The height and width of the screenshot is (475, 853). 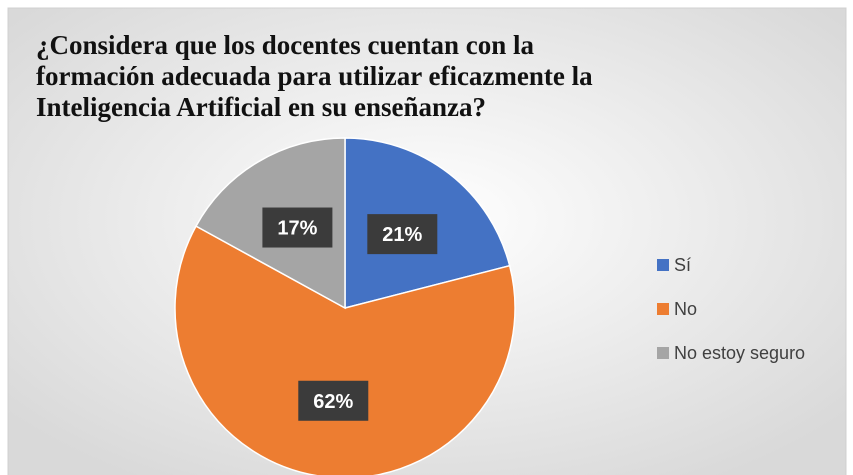 What do you see at coordinates (682, 265) in the screenshot?
I see `legend-label: Sí` at bounding box center [682, 265].